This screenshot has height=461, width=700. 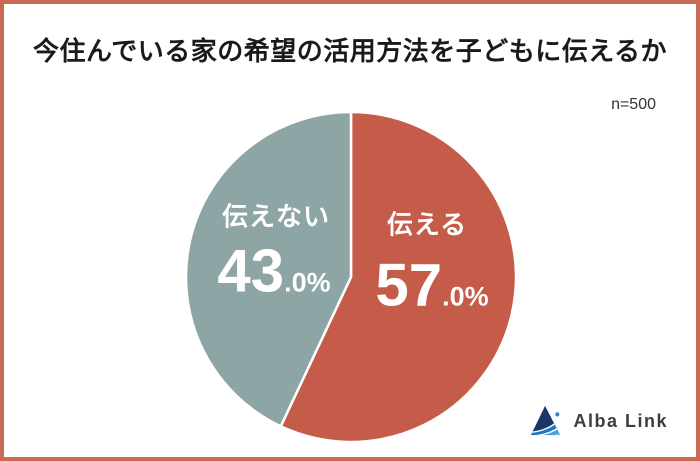 I want to click on slice-label-tell: 伝える, so click(x=427, y=224).